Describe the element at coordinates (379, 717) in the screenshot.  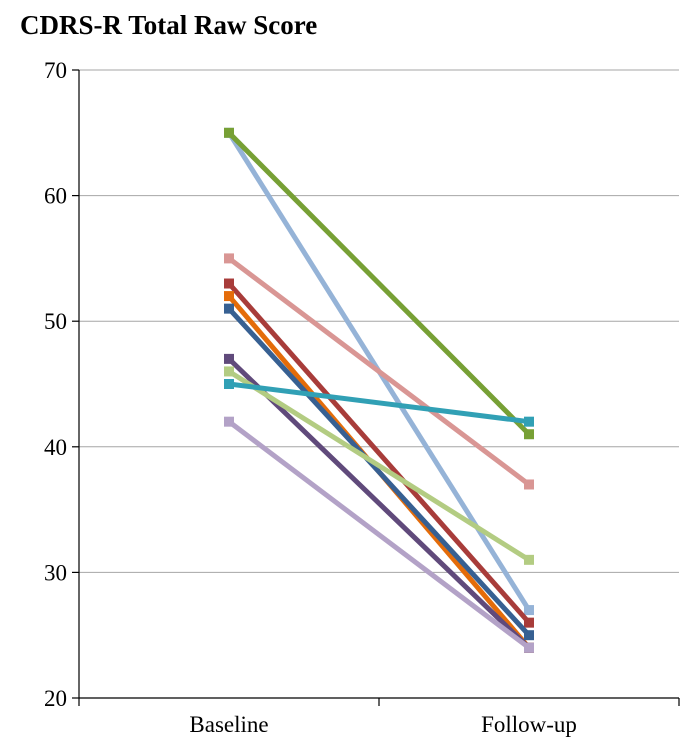
I see `x-axis: Baseline Follow-up` at that location.